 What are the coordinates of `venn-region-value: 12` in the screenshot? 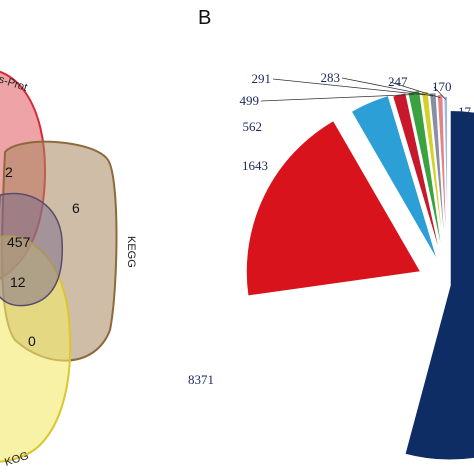 It's located at (18, 282).